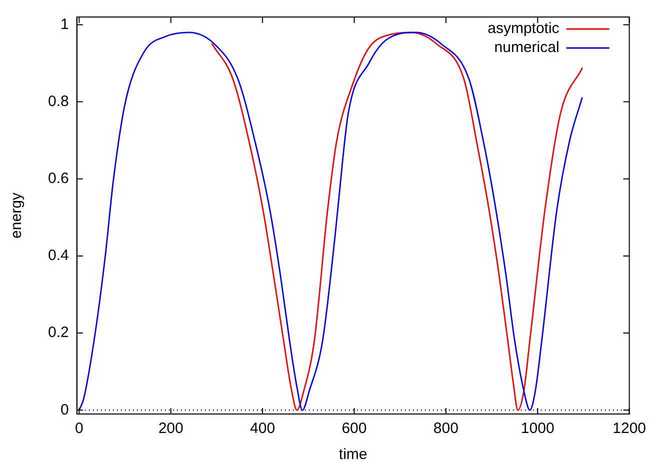 Image resolution: width=652 pixels, height=470 pixels. What do you see at coordinates (445, 429) in the screenshot?
I see `x-tick-label: 800` at bounding box center [445, 429].